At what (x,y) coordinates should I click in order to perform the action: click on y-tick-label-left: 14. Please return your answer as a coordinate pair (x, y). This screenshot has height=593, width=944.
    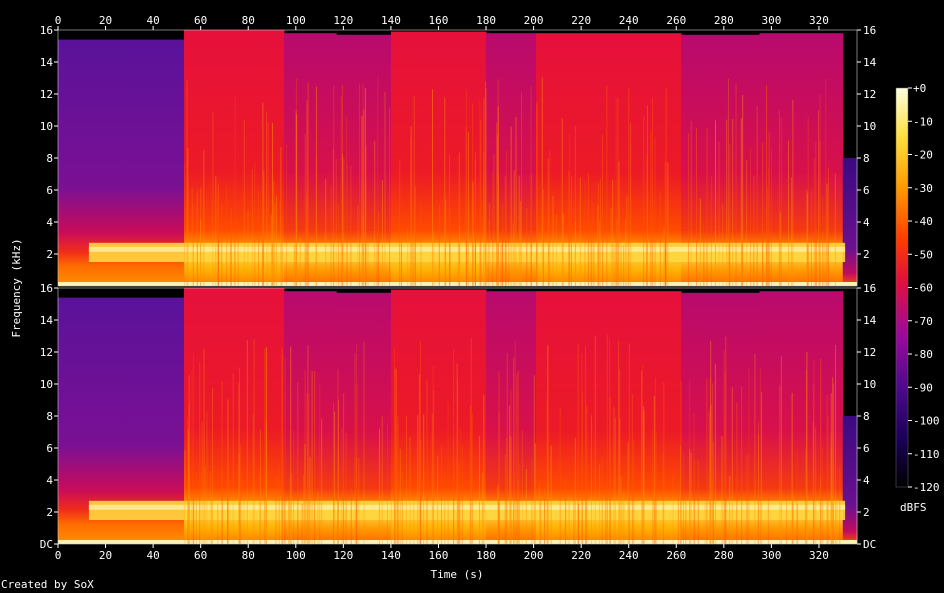
    Looking at the image, I should click on (47, 62).